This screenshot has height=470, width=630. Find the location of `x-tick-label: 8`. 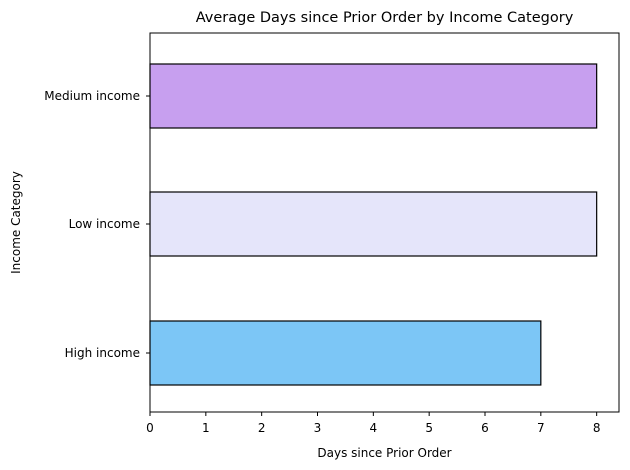

x-tick-label: 8 is located at coordinates (597, 428).